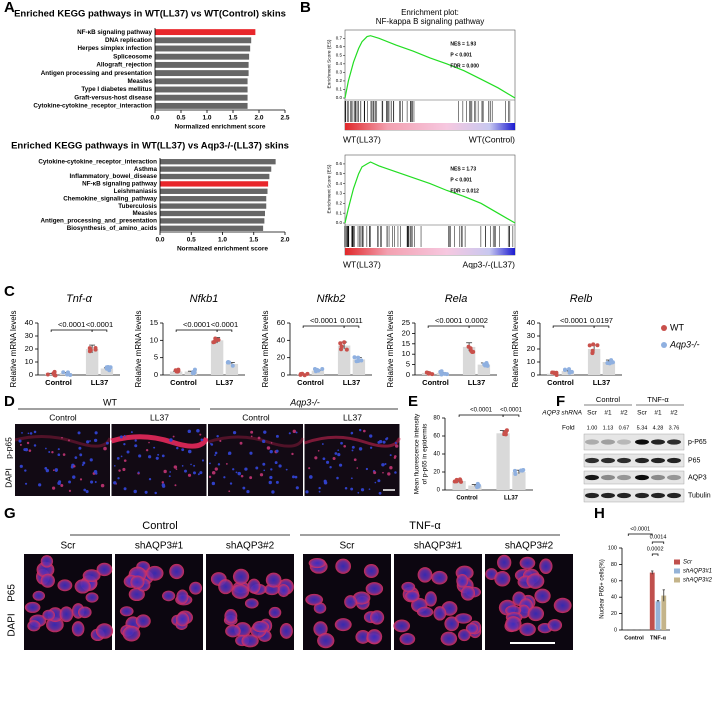 The image size is (721, 719). What do you see at coordinates (114, 176) in the screenshot?
I see `category-label: Inflammatory_bowel_disease` at bounding box center [114, 176].